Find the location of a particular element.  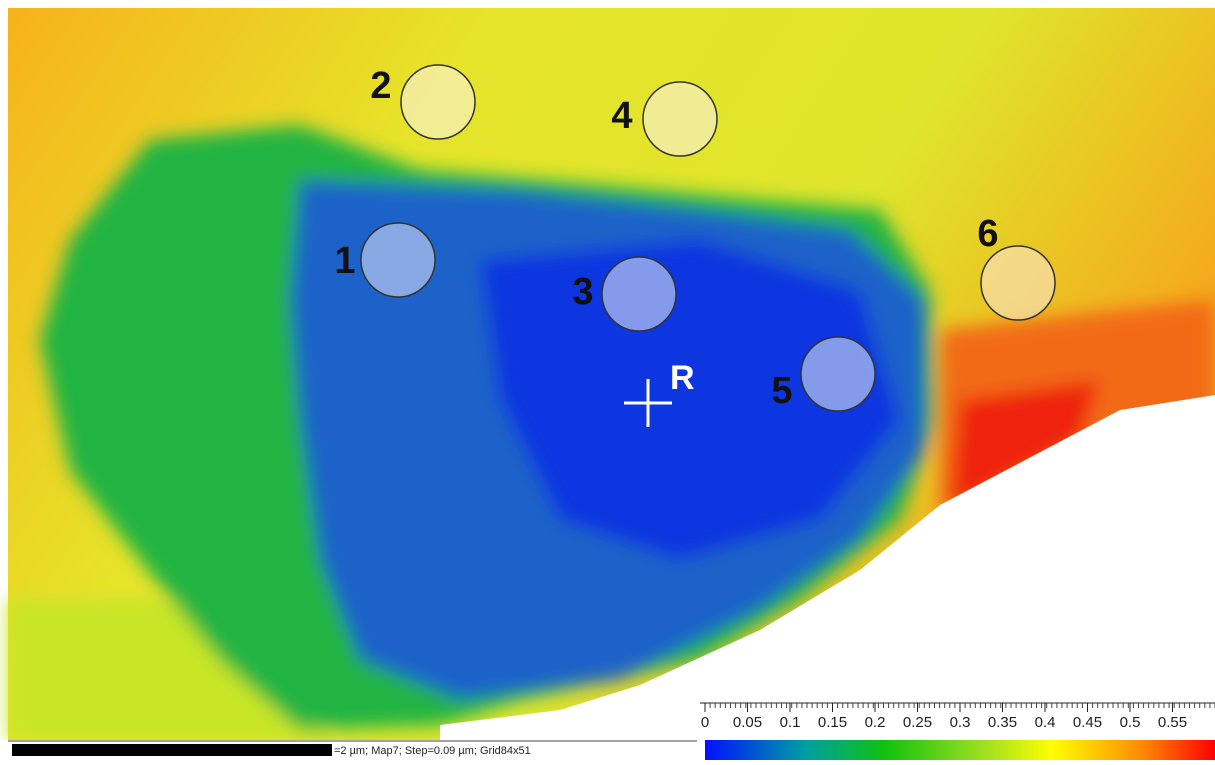

colorbar-tick-label: 0.35 is located at coordinates (1002, 722).